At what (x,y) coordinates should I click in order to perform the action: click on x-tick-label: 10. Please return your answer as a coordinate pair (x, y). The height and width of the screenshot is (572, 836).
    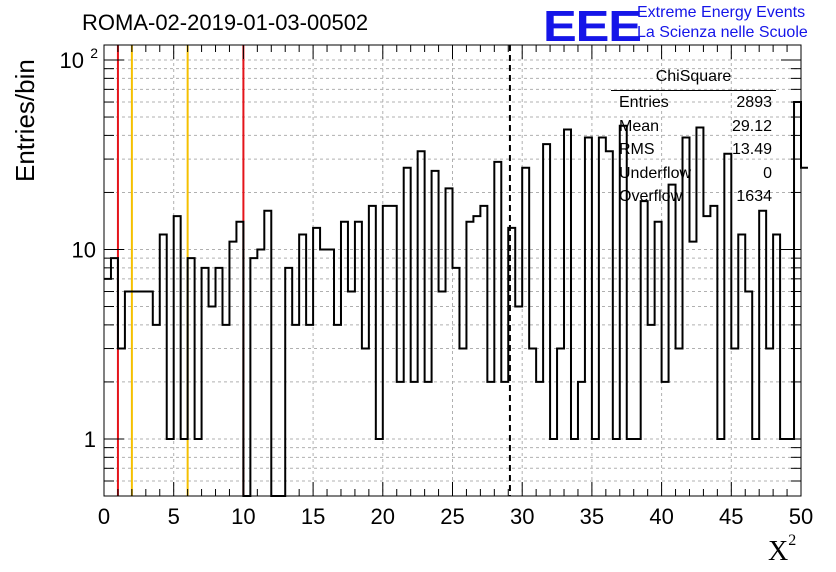
    Looking at the image, I should click on (243, 516).